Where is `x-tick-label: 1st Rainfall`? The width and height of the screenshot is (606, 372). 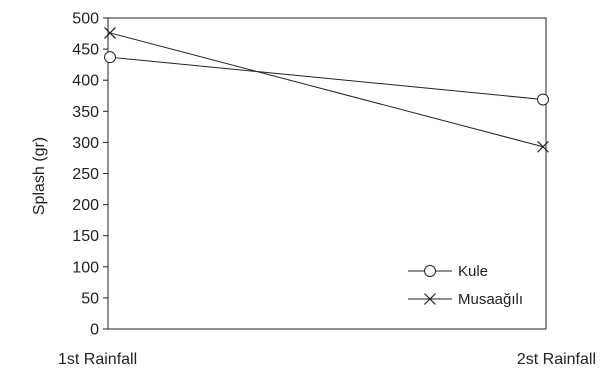
x-tick-label: 1st Rainfall is located at coordinates (97, 359).